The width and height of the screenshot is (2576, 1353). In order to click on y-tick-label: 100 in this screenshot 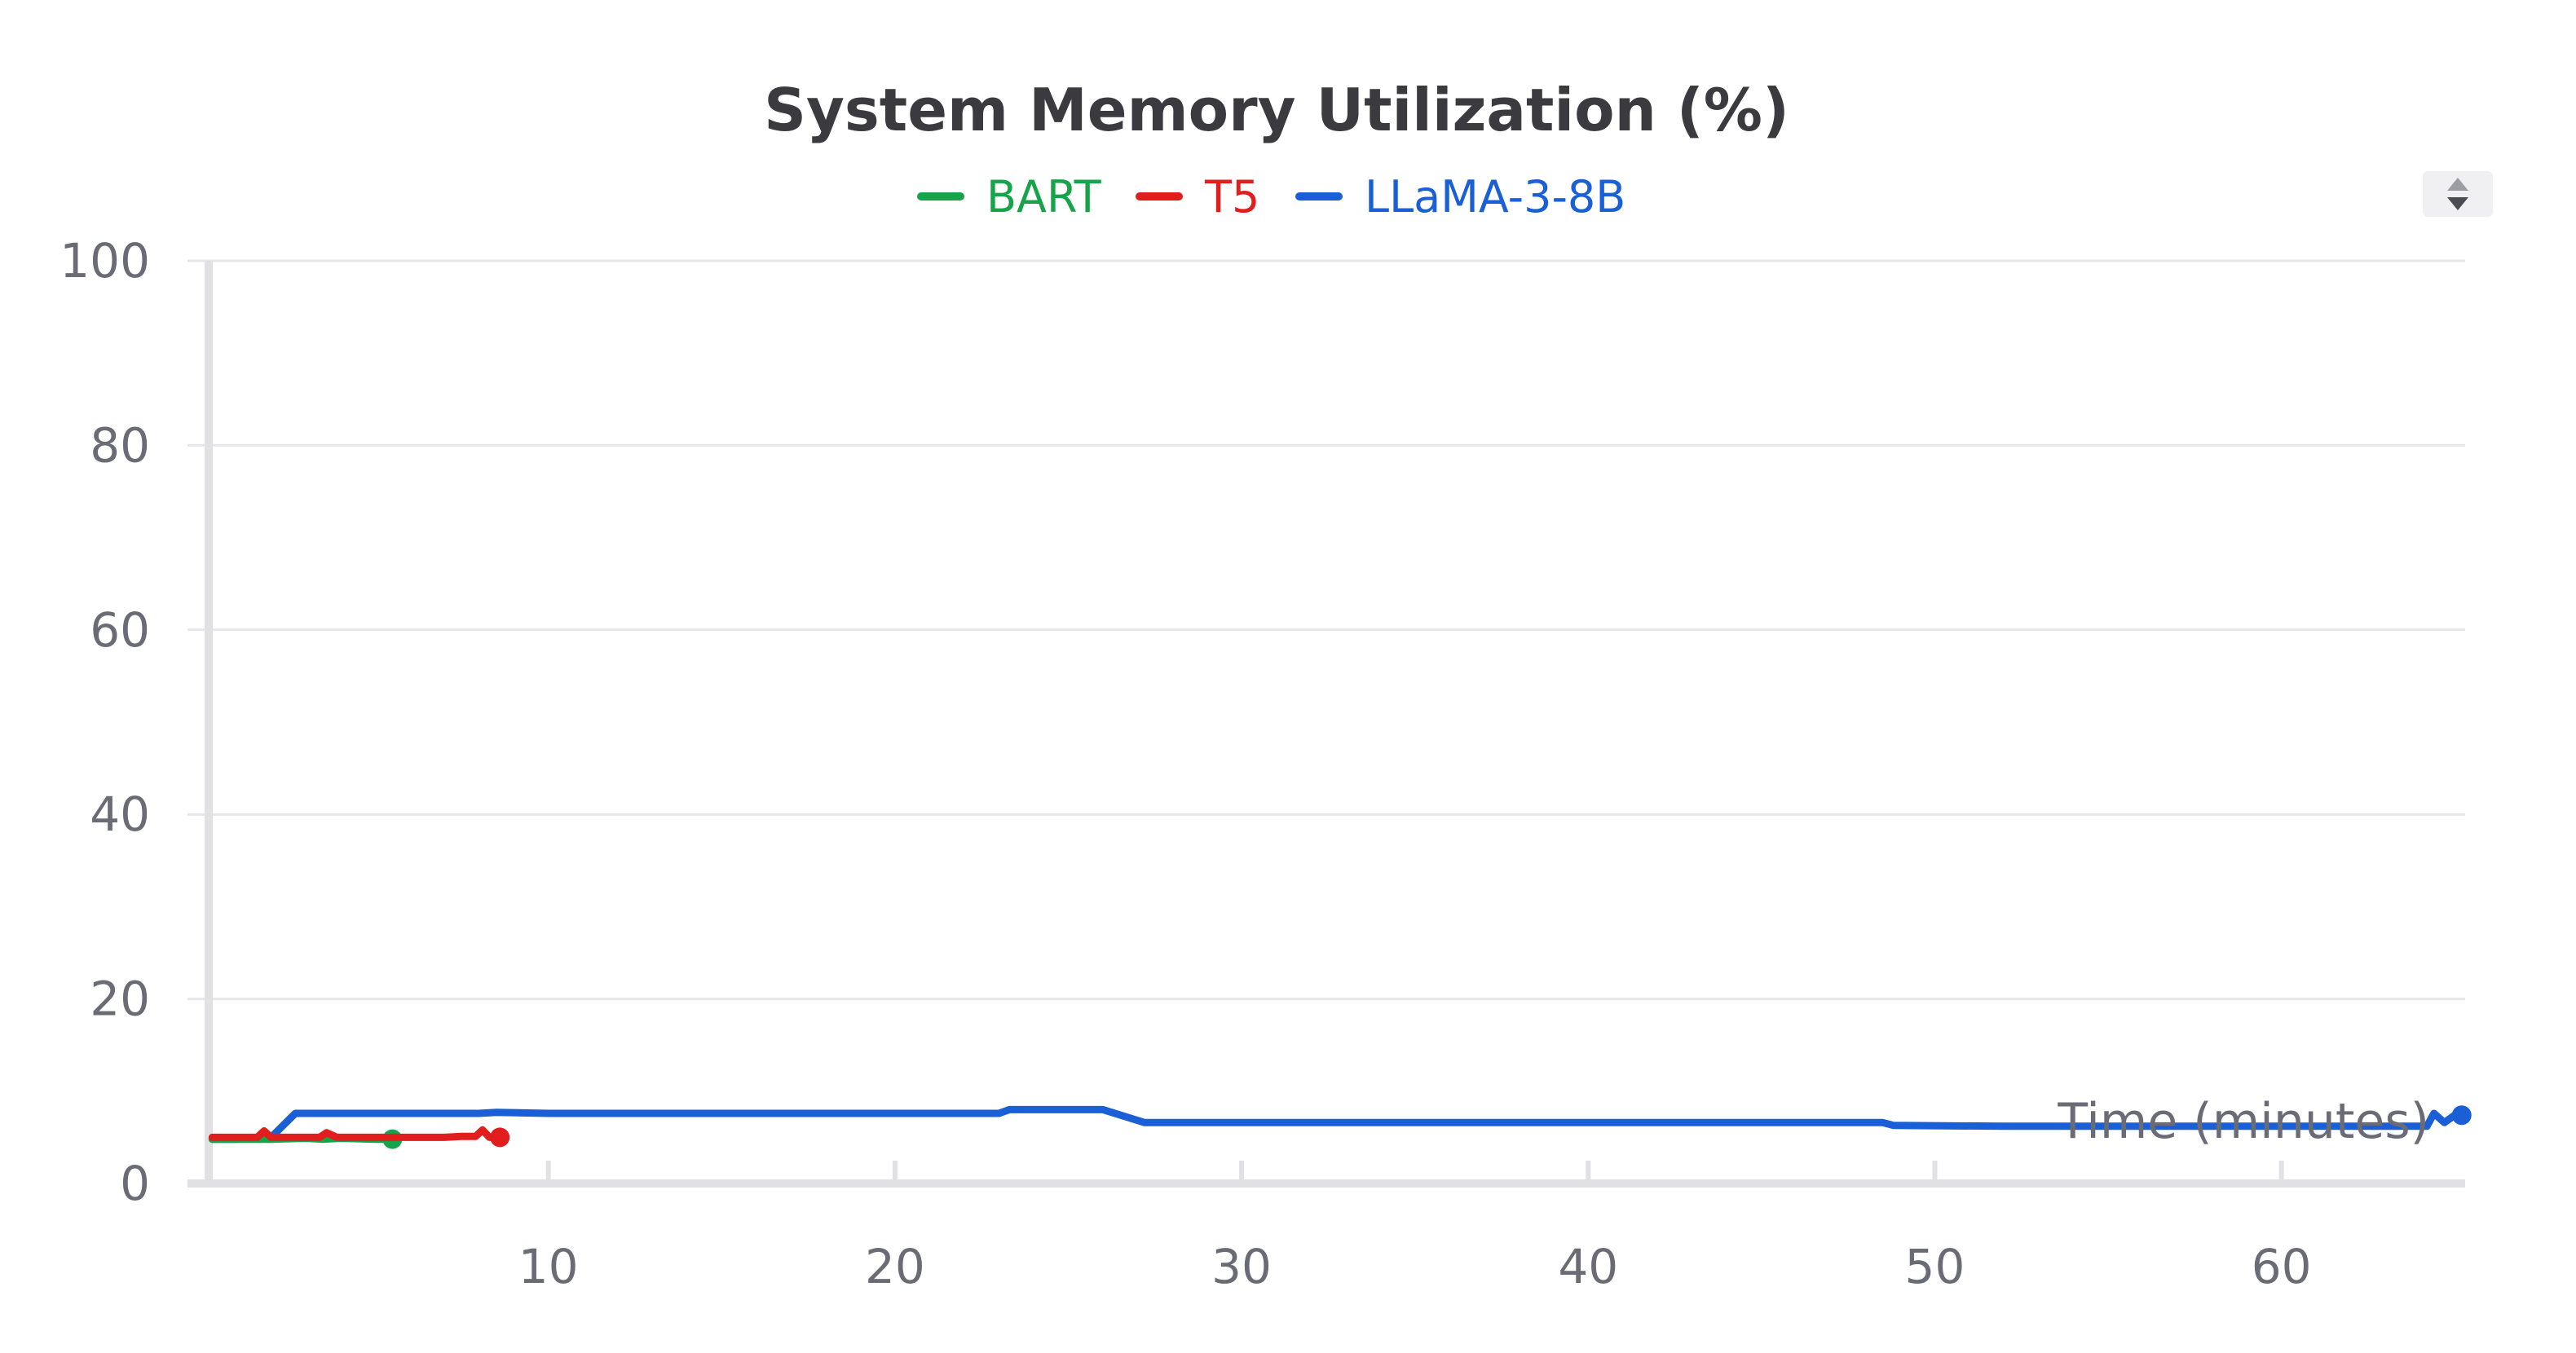, I will do `click(105, 261)`.